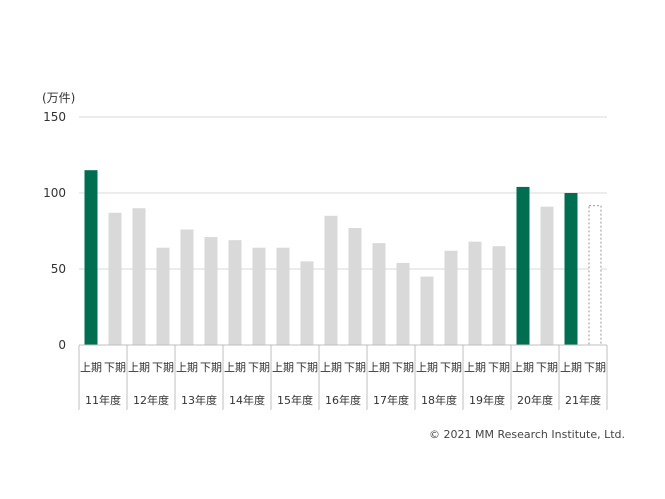 The height and width of the screenshot is (499, 665). Describe the element at coordinates (343, 400) in the screenshot. I see `x-tick-label-year: 16年度` at that location.